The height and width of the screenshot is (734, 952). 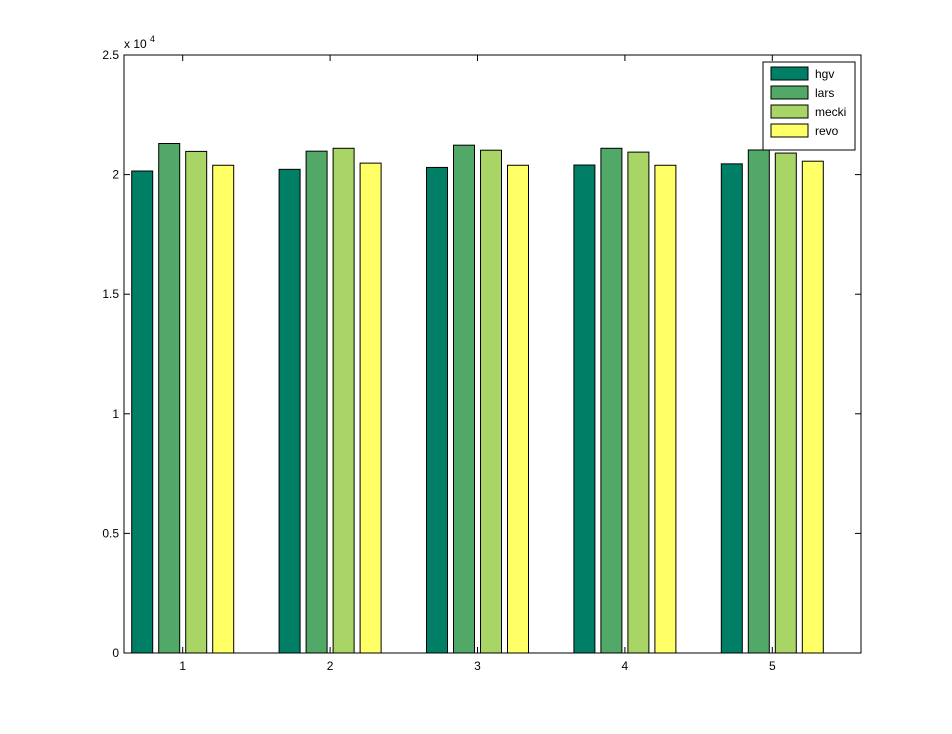 I want to click on legend-label-hgv: hgv, so click(x=824, y=74).